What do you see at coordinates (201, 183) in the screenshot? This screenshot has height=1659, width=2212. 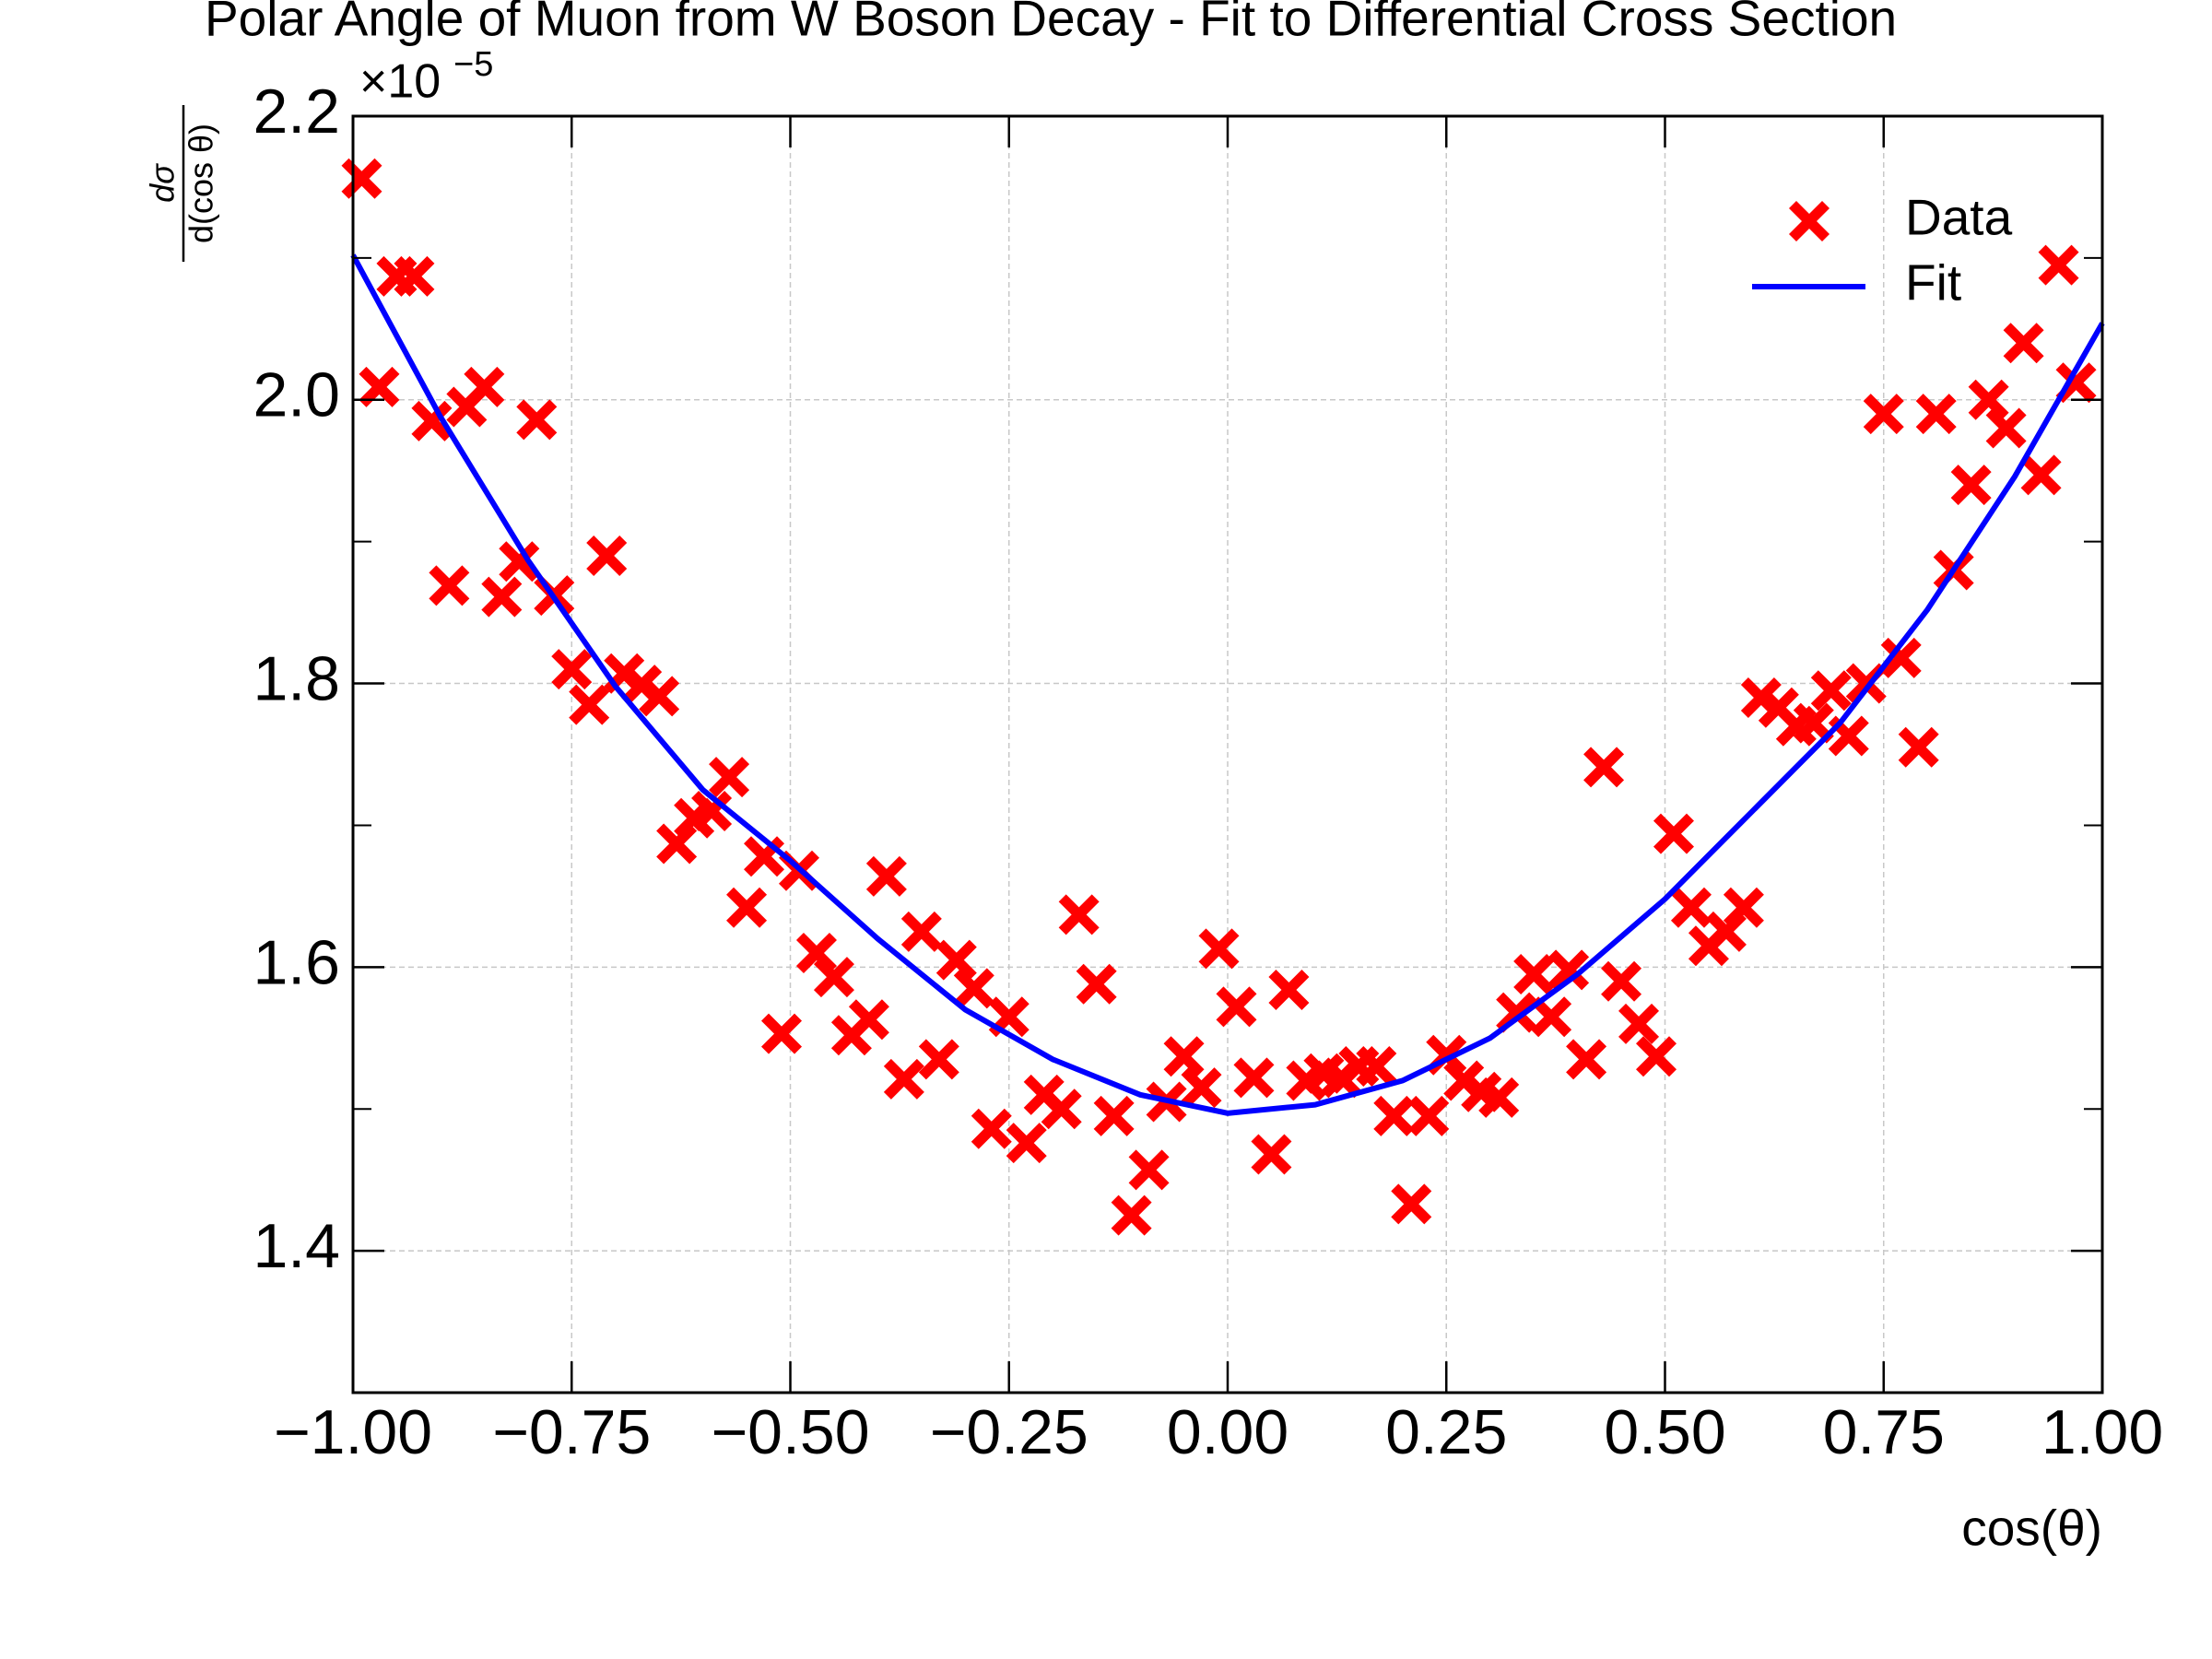 I see `y-label-denominator: d(cos θ)` at bounding box center [201, 183].